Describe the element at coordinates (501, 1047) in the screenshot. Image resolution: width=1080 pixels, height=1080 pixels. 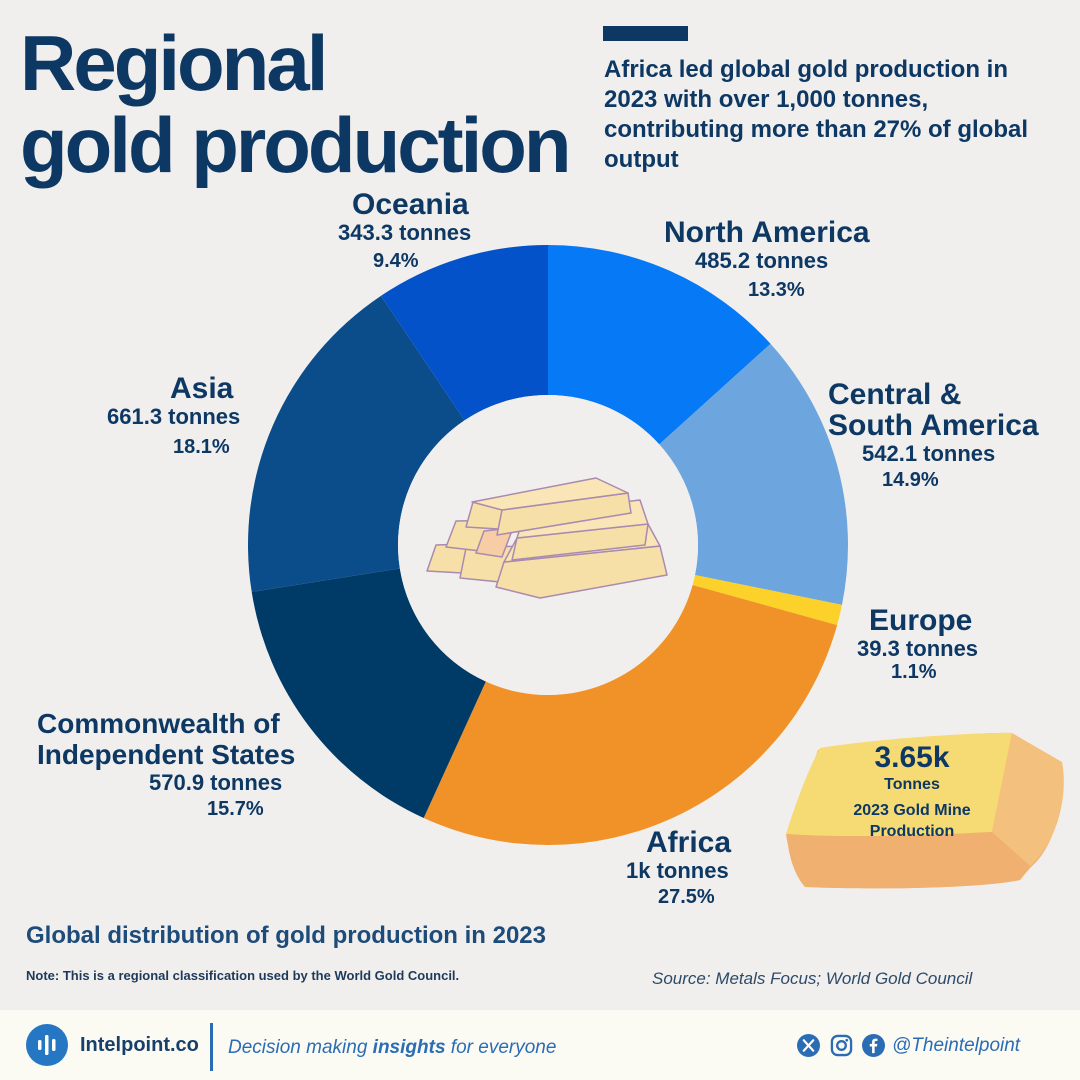
I see `tagline-post: for everyone` at that location.